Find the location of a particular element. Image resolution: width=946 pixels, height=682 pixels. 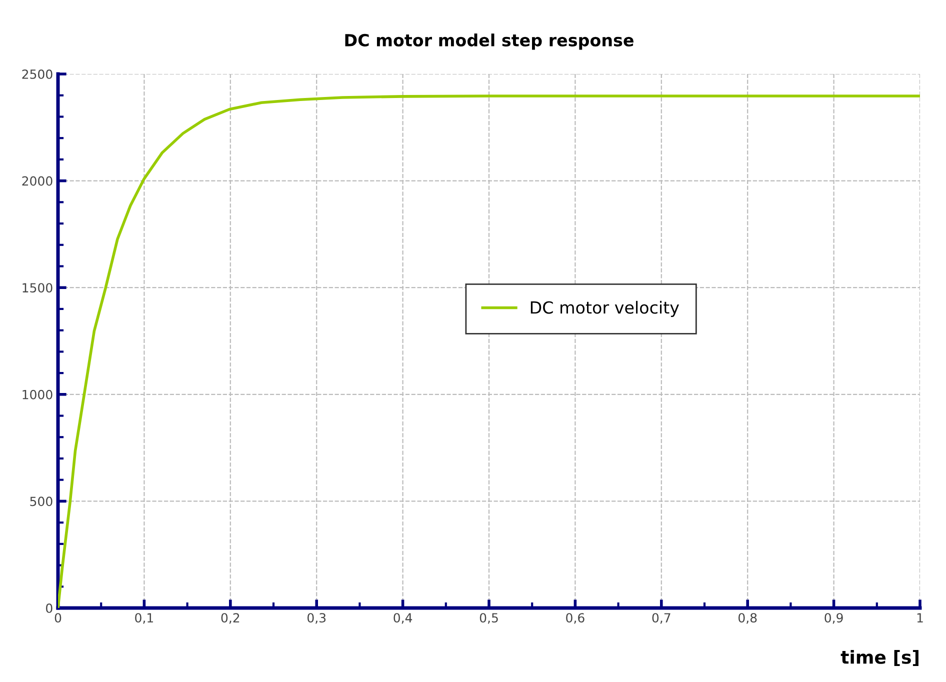

y-tick-label: 1500 is located at coordinates (37, 288).